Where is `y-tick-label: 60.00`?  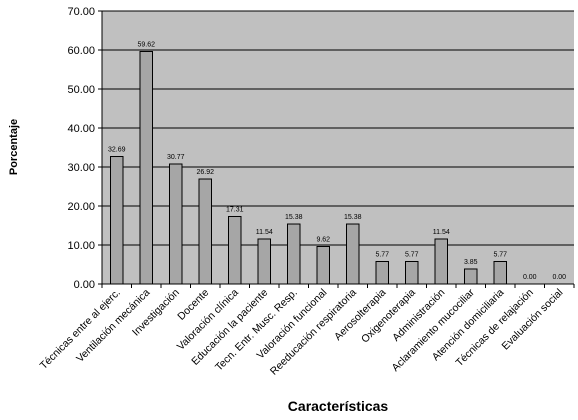 y-tick-label: 60.00 is located at coordinates (81, 51).